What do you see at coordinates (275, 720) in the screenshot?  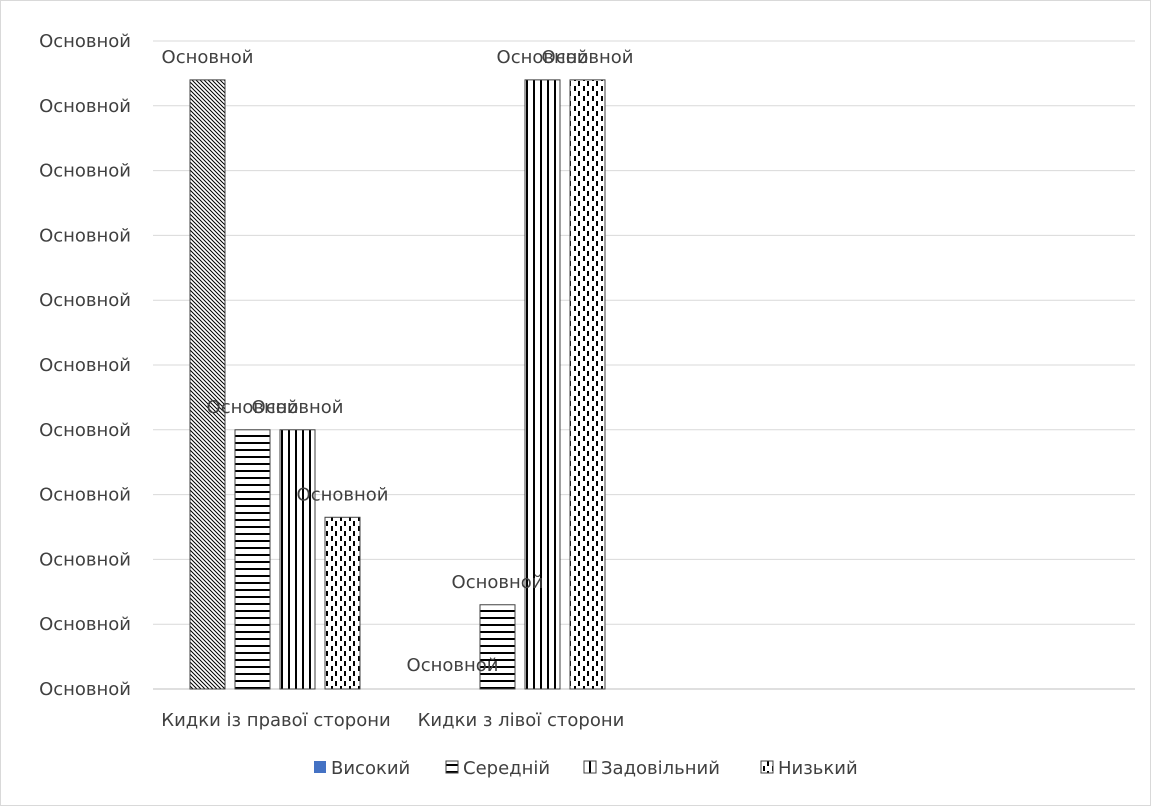 I see `category-label: Кидки із правої сторони` at bounding box center [275, 720].